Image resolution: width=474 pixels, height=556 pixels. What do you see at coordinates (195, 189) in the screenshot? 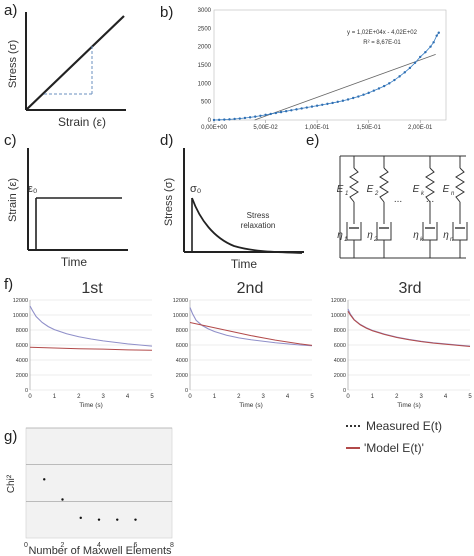
I see `panel-d-level: σ₀` at bounding box center [195, 189].